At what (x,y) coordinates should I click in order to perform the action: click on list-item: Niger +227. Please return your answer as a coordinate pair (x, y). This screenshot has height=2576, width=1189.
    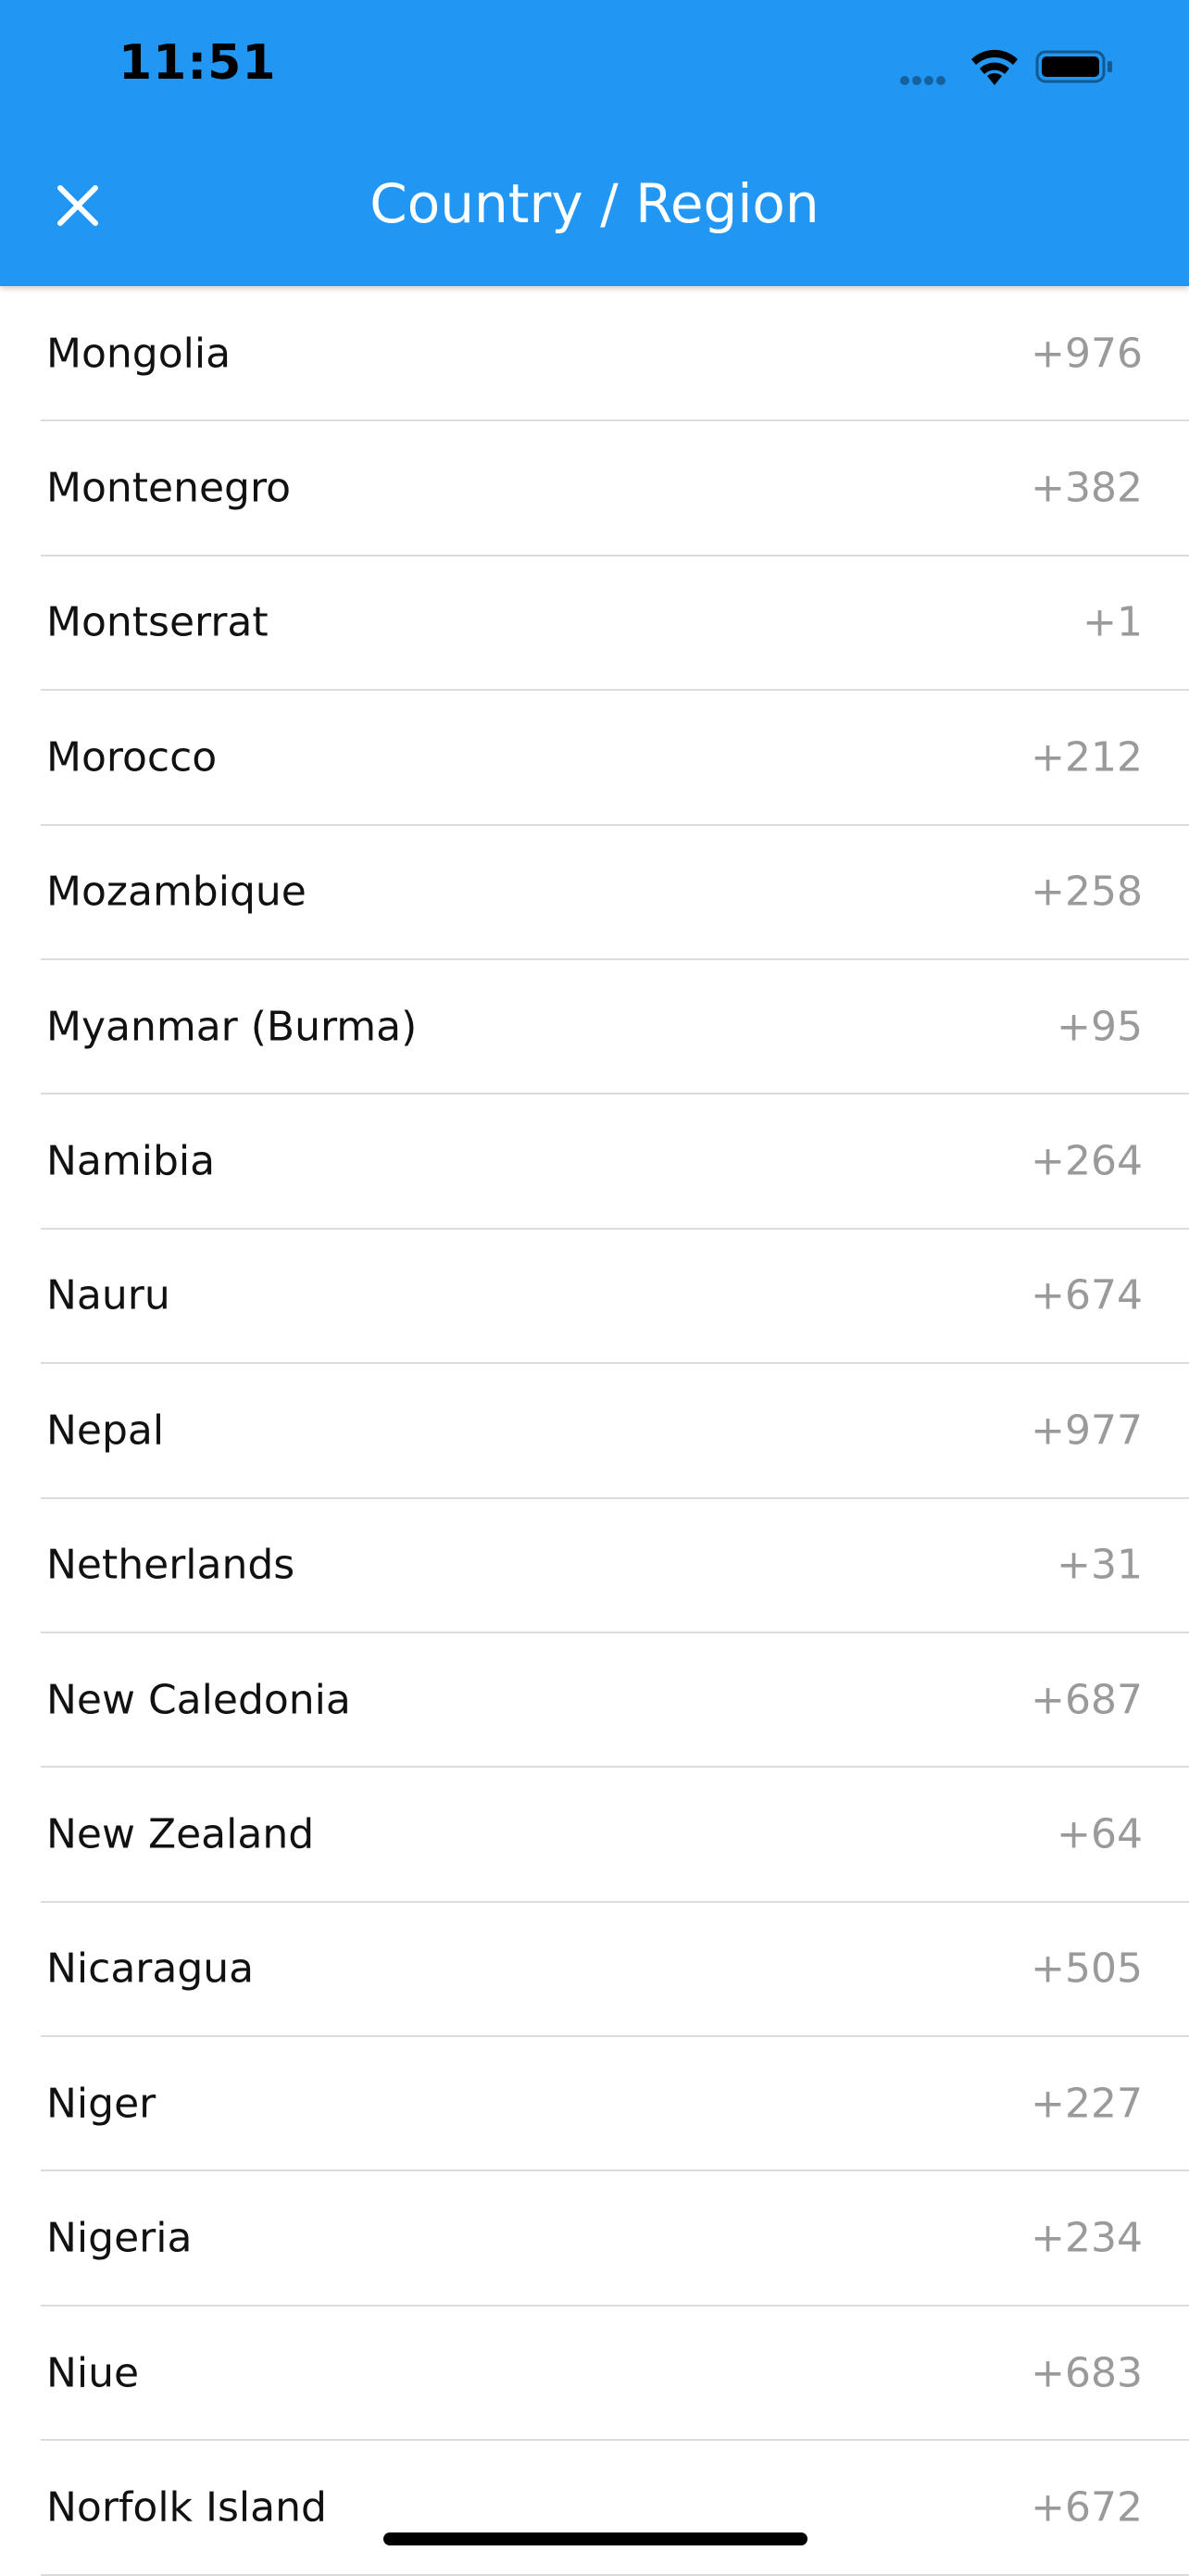
    Looking at the image, I should click on (615, 2105).